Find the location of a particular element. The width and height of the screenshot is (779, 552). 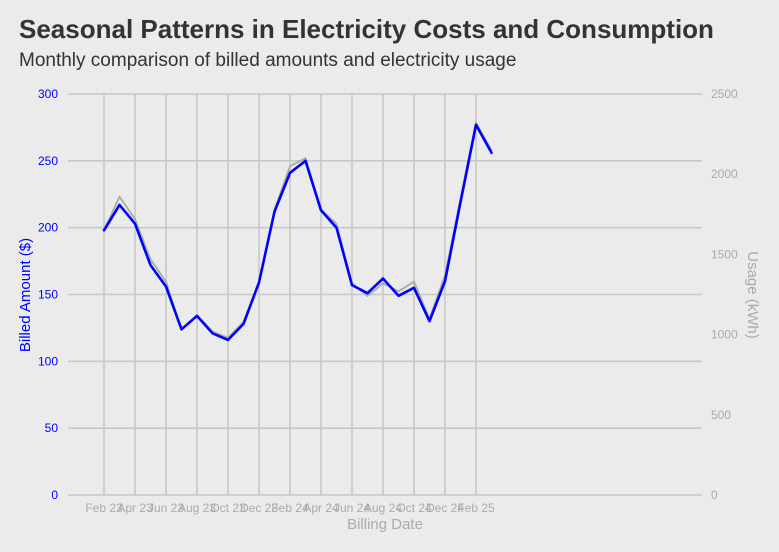

x-tick-label: Dec 24 is located at coordinates (445, 508).